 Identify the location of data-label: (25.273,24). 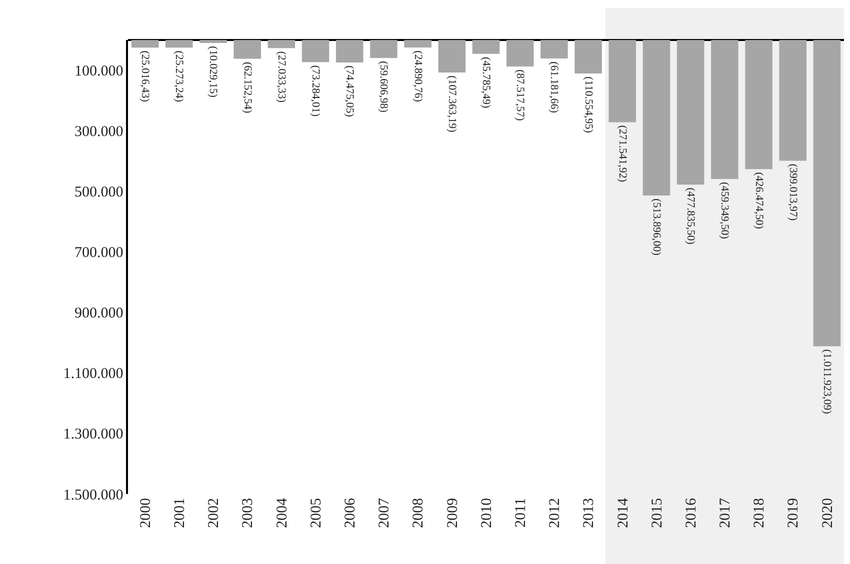
(179, 76).